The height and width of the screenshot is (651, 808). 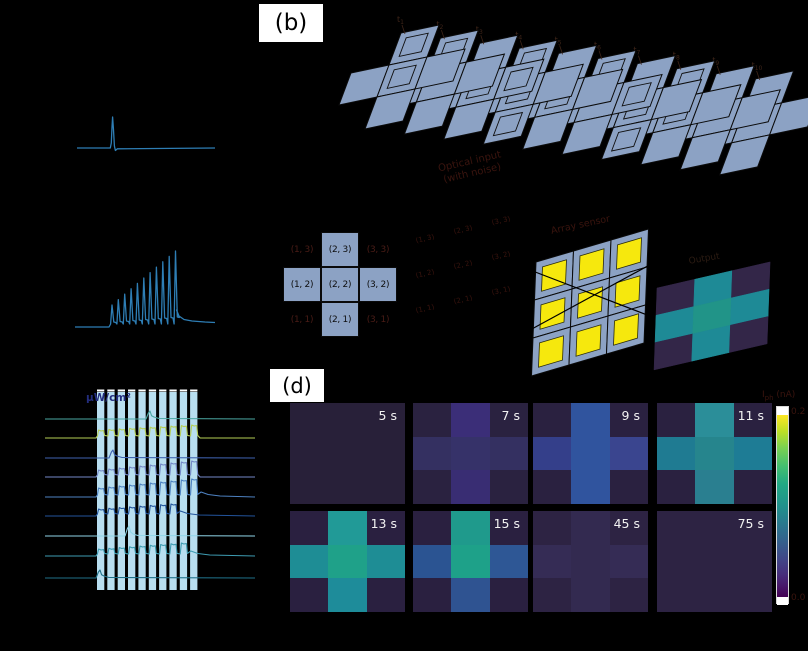 I want to click on panel-b-label: (b), so click(x=291, y=23).